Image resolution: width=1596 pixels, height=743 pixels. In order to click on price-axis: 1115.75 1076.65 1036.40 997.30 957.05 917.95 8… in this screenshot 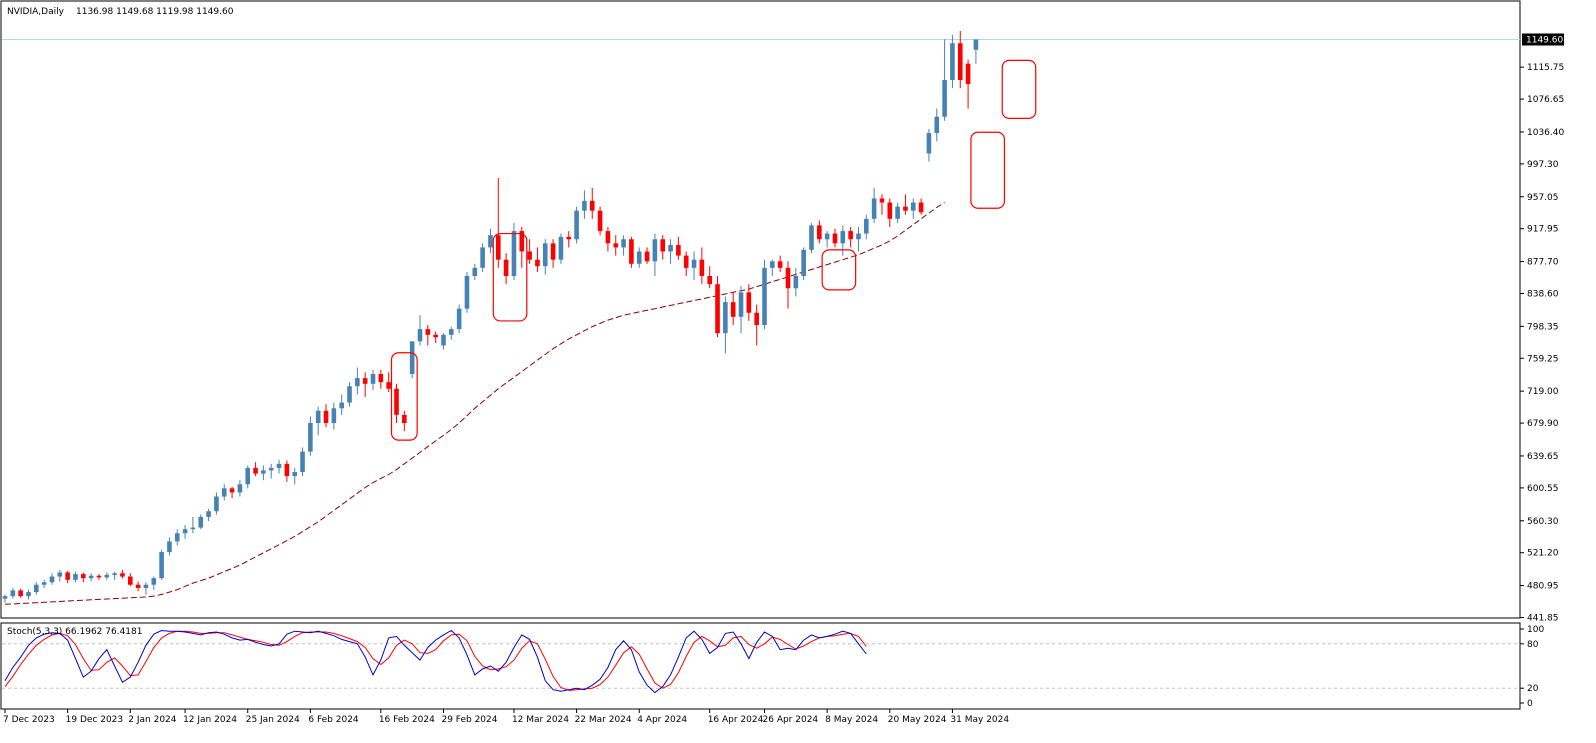, I will do `click(1542, 343)`.